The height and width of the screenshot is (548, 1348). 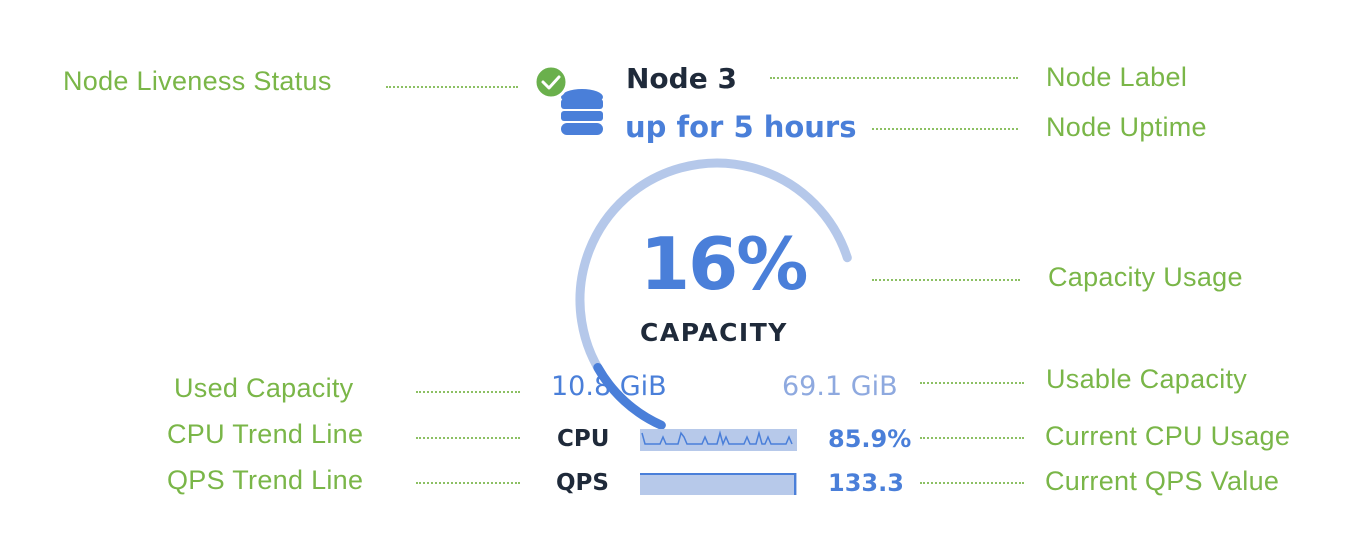 What do you see at coordinates (1147, 379) in the screenshot?
I see `annotation-usable: Usable Capacity` at bounding box center [1147, 379].